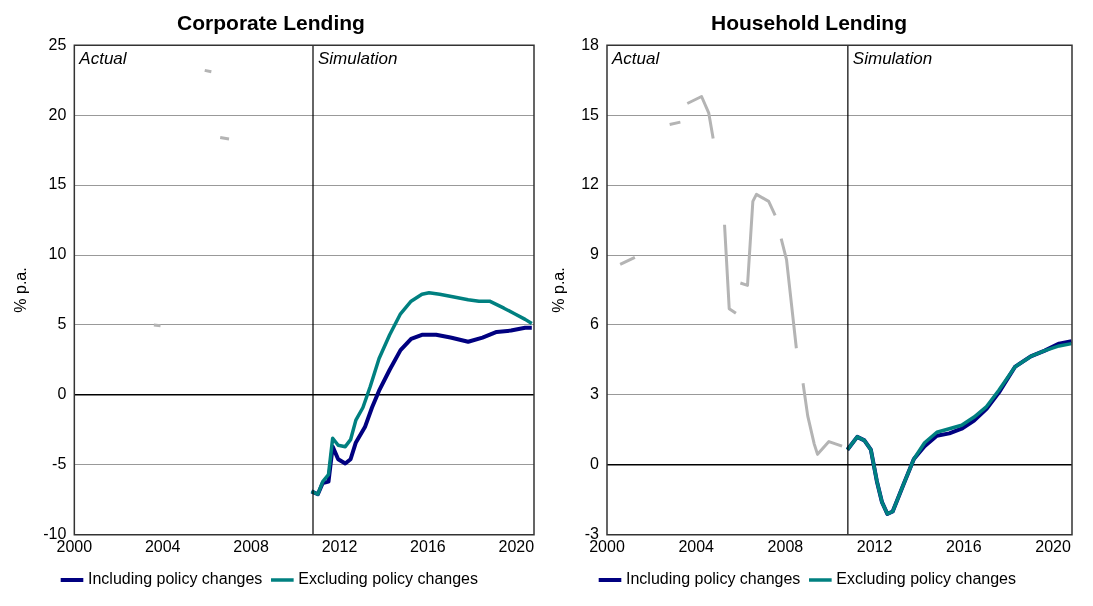 The width and height of the screenshot is (1093, 606). What do you see at coordinates (595, 254) in the screenshot?
I see `y-tick-label: 9` at bounding box center [595, 254].